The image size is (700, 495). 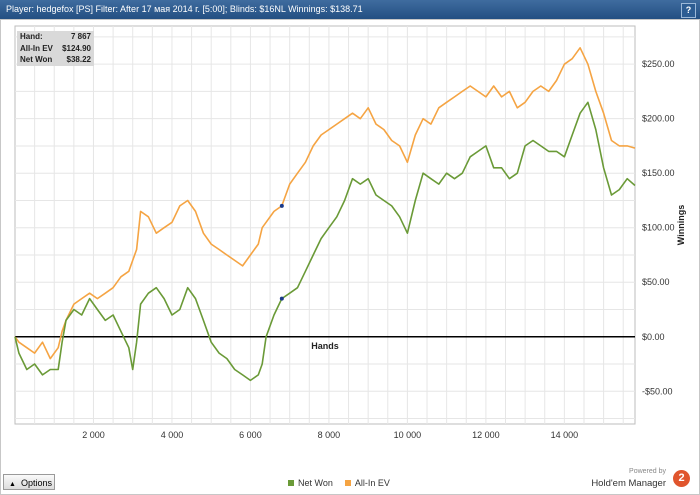 I want to click on chart-legend: Net Won All-In EV, so click(x=339, y=483).